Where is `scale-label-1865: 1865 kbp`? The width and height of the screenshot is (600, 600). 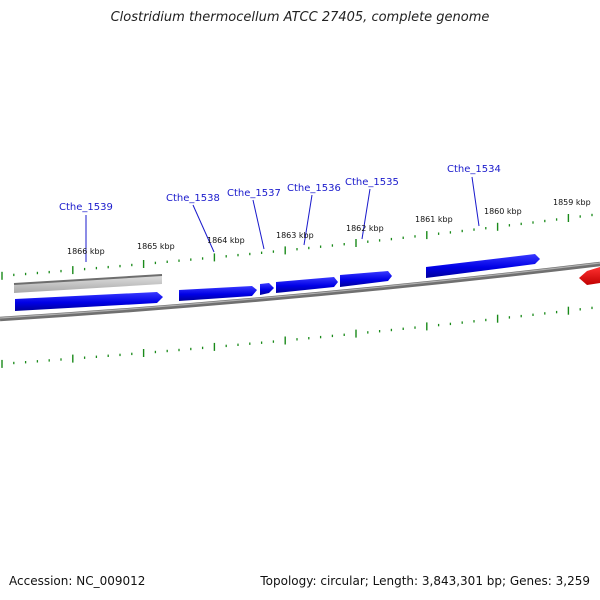 scale-label-1865: 1865 kbp is located at coordinates (156, 246).